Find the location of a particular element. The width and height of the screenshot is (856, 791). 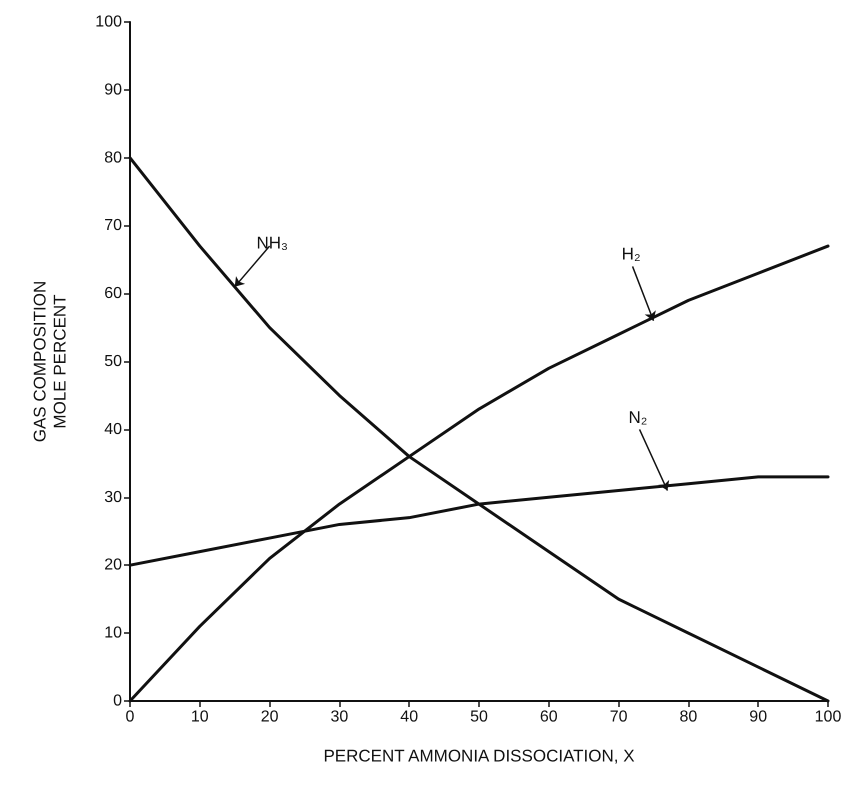

x-tick-label: 70 is located at coordinates (619, 717).